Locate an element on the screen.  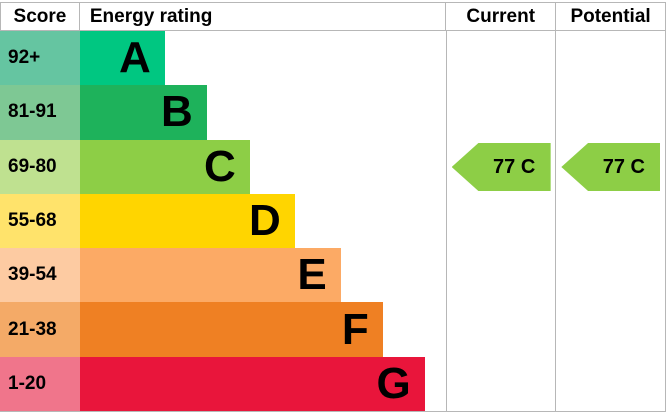
score-range-e: 39-54 is located at coordinates (40, 275).